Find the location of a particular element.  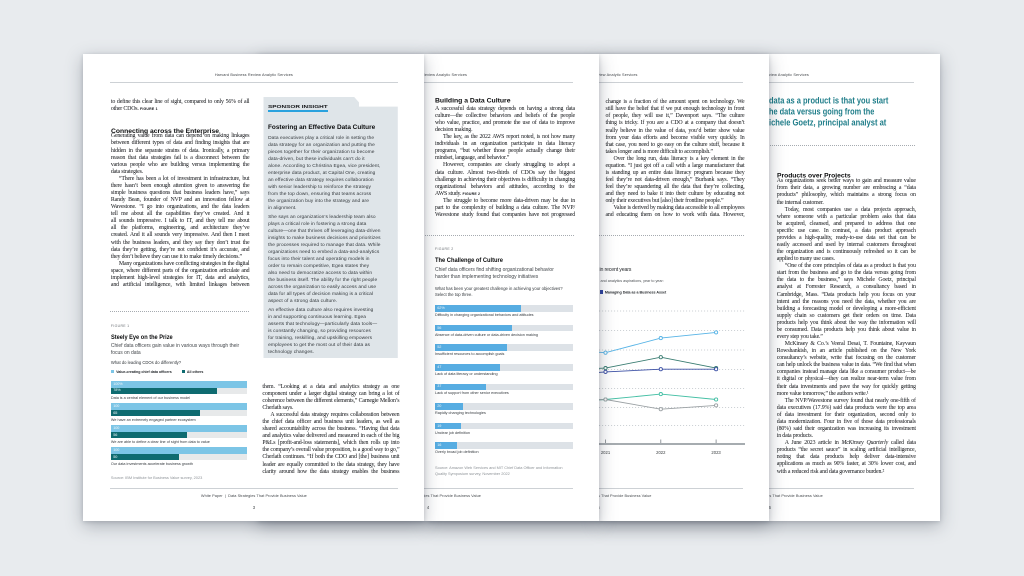

svg-text:Fostering an Effective Data Cu: Fostering an Effective Data Culture is located at coordinates (322, 127).